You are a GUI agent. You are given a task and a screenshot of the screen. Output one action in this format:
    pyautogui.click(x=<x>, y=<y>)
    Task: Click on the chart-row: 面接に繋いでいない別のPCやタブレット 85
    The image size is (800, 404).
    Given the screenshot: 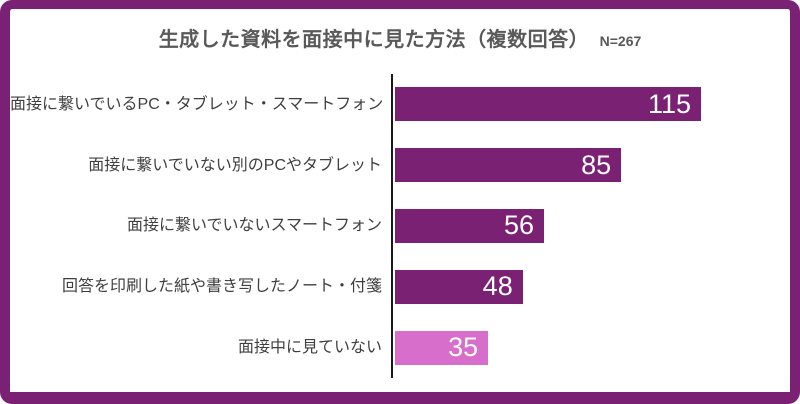 What is the action you would take?
    pyautogui.click(x=400, y=165)
    